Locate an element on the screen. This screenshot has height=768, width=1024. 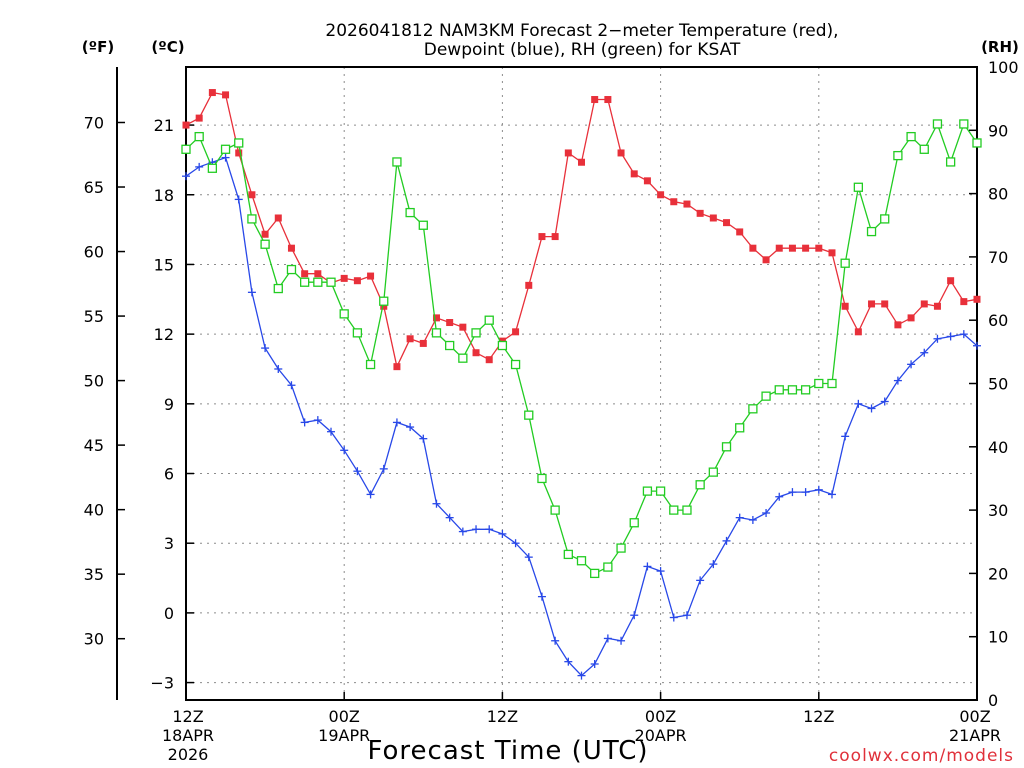
time-tick-label: 00Z is located at coordinates (974, 716).